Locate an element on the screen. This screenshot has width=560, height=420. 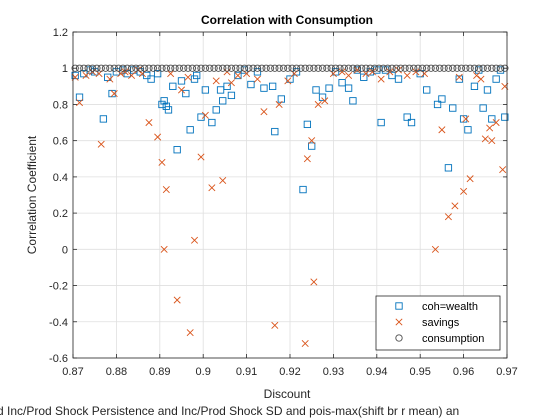
y-tick-label: -0.2 is located at coordinates (58, 287).